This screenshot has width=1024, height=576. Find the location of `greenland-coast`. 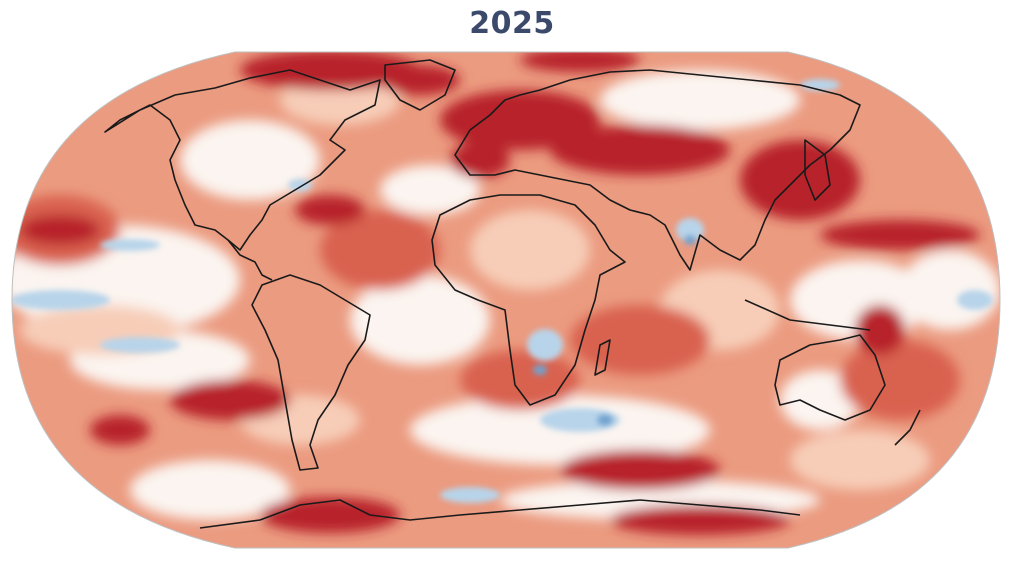

greenland-coast is located at coordinates (420, 85).